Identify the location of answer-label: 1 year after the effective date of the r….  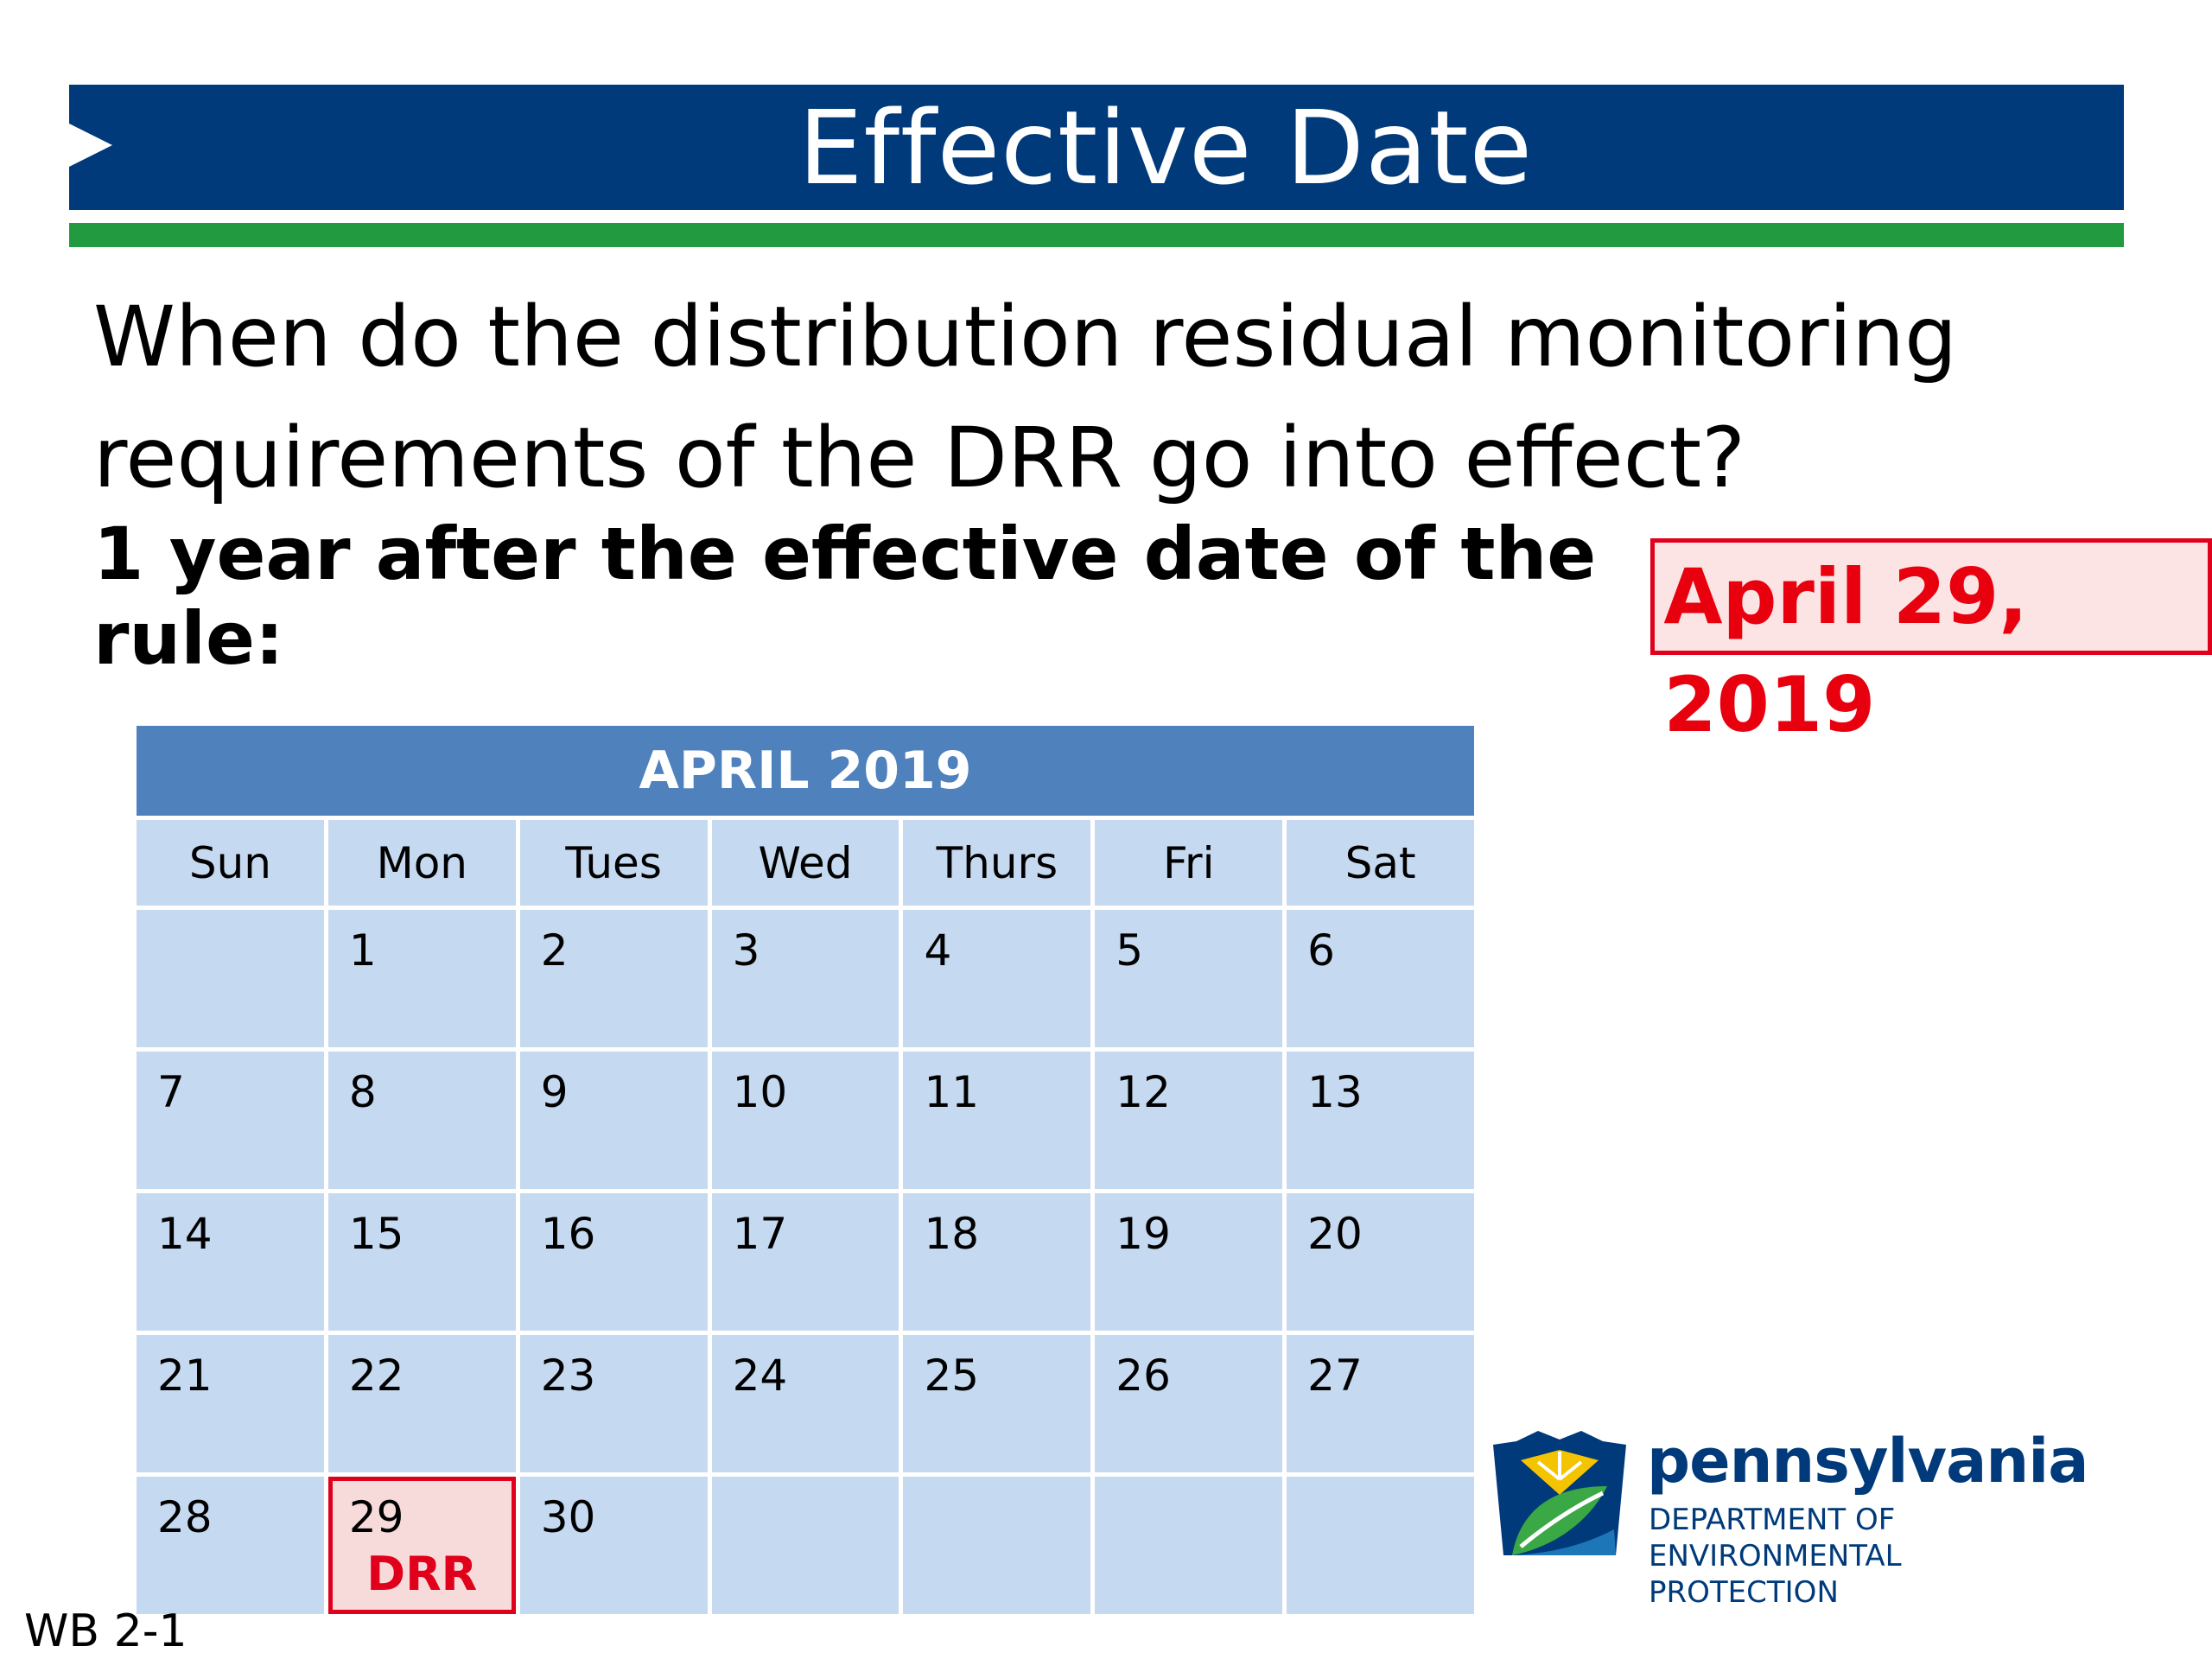
(845, 596).